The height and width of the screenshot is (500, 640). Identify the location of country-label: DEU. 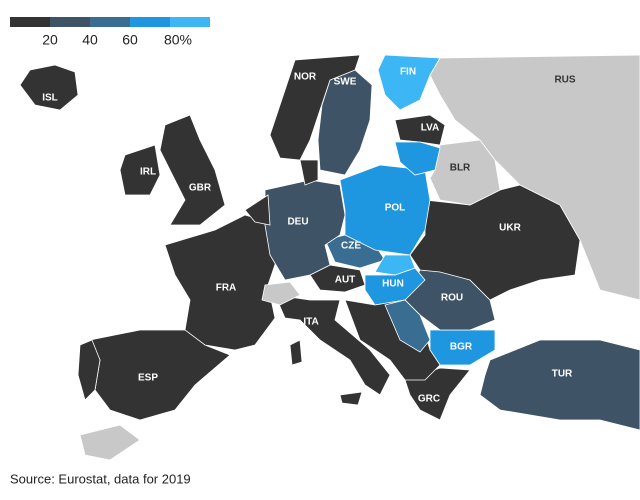
(297, 222).